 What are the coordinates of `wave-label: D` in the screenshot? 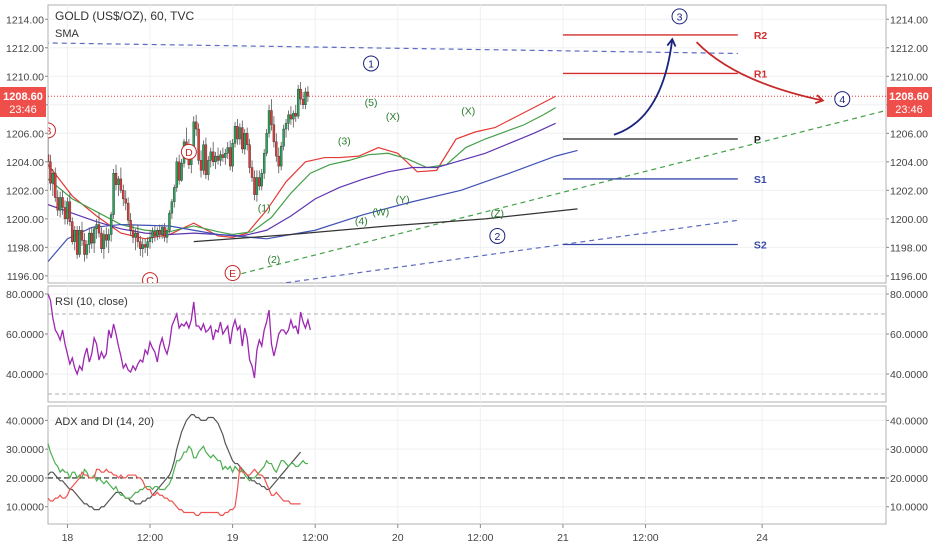 It's located at (188, 151).